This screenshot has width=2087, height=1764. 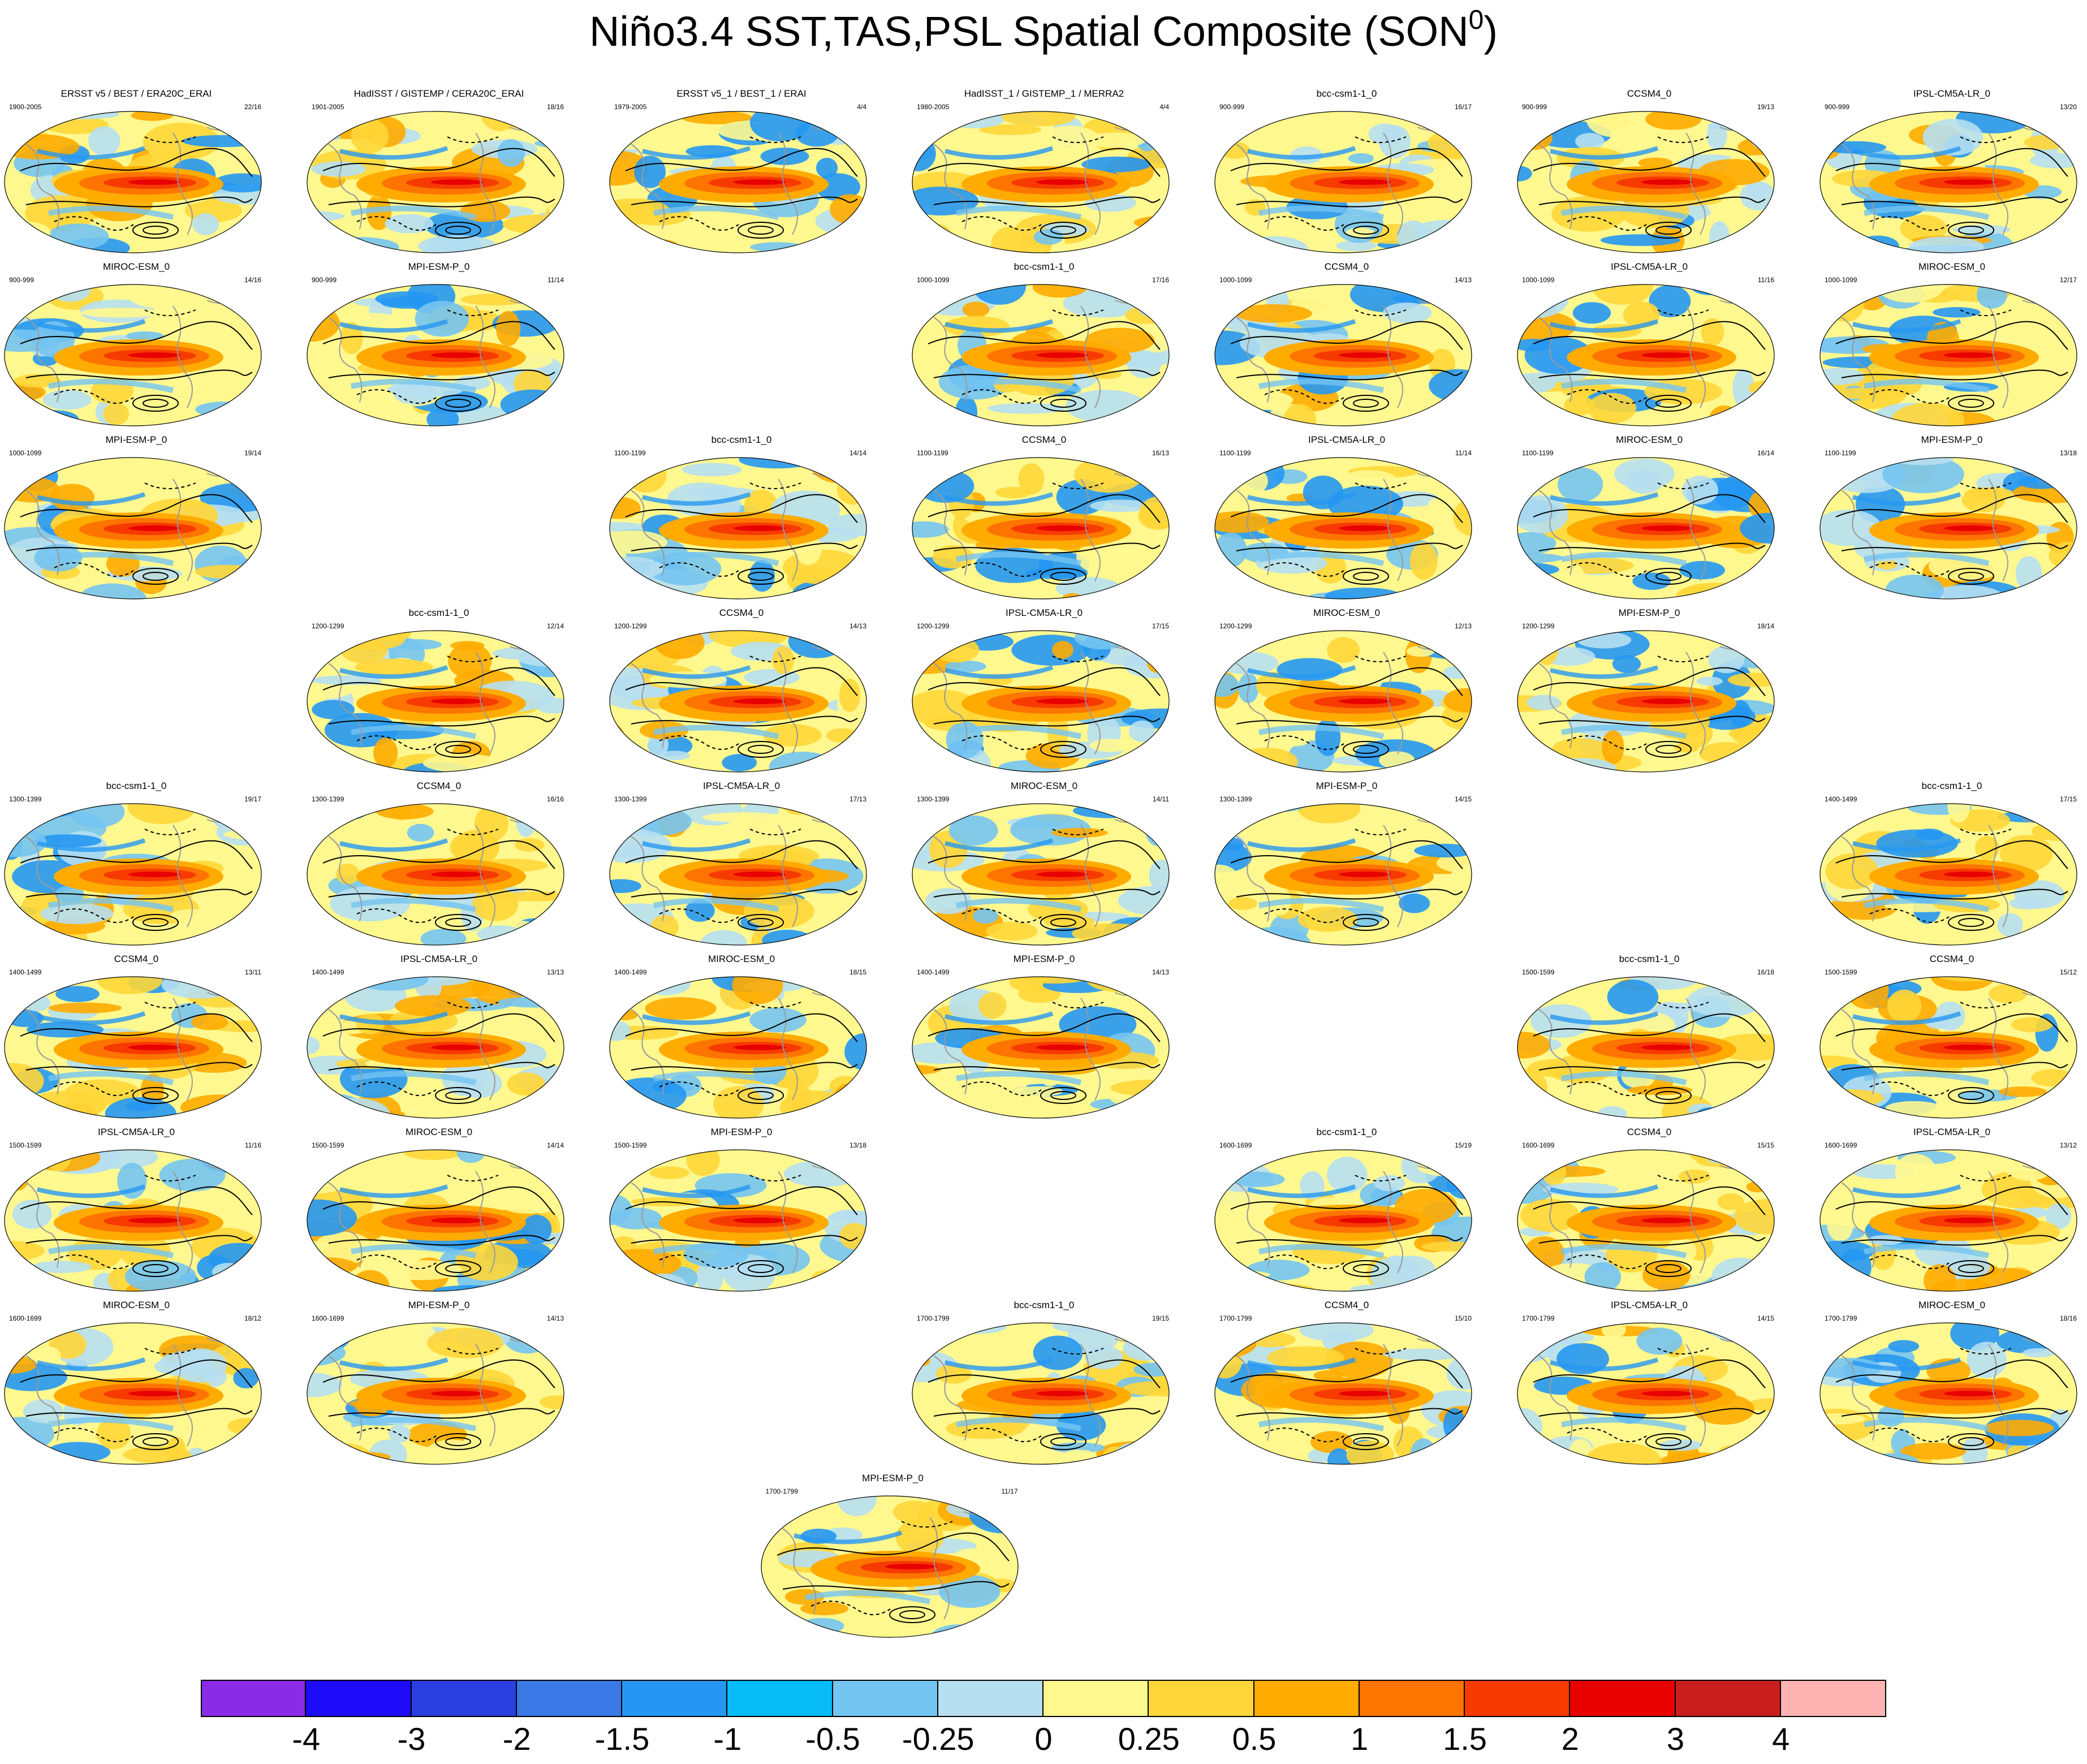 I want to click on panel-title: ERSST v5 / BEST / ERA20C_ERAI, so click(x=136, y=93).